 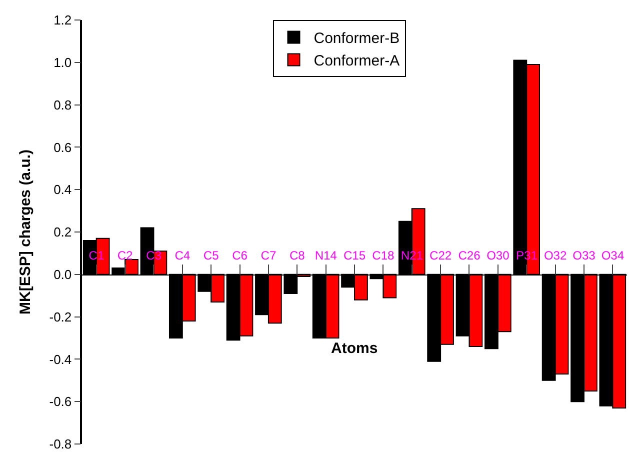 I want to click on x-tick-label: C8, so click(x=297, y=255).